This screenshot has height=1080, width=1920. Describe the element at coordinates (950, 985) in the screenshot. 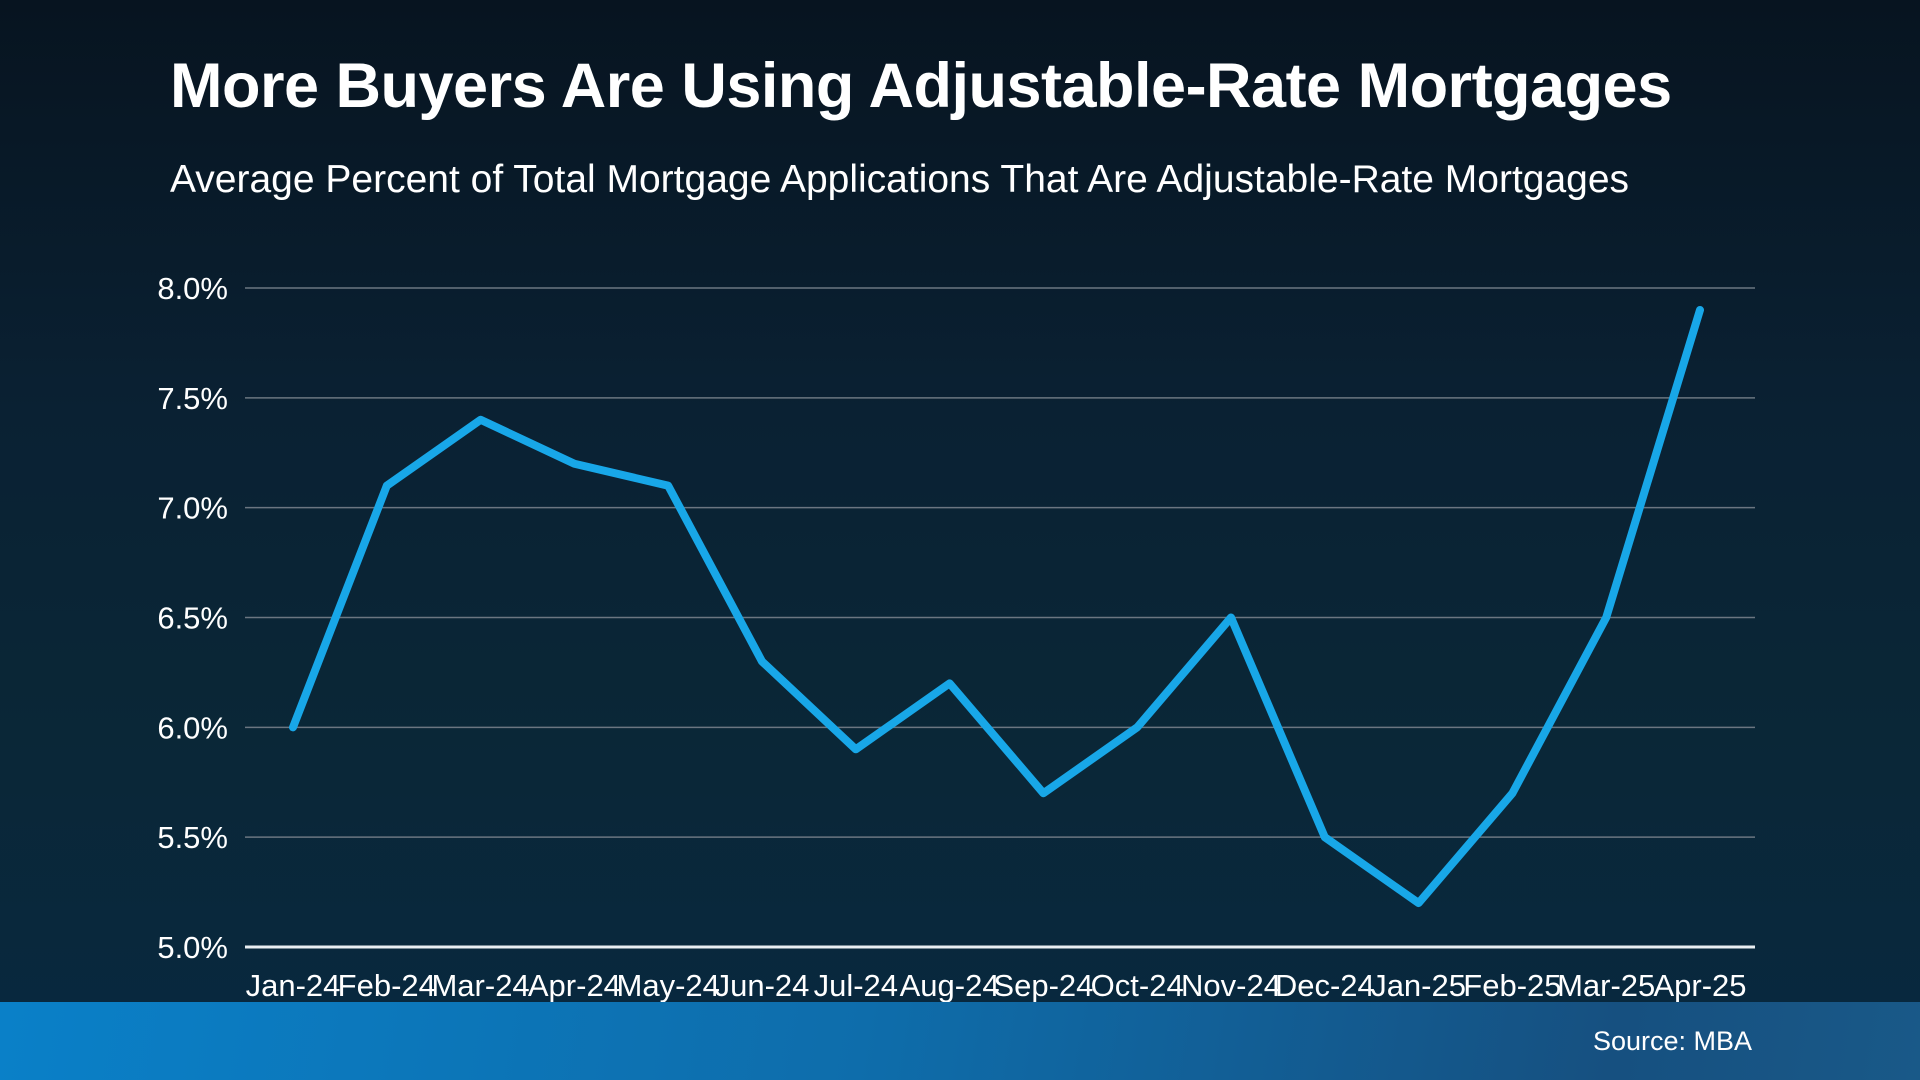

I see `x-tick-label: Aug-24` at that location.